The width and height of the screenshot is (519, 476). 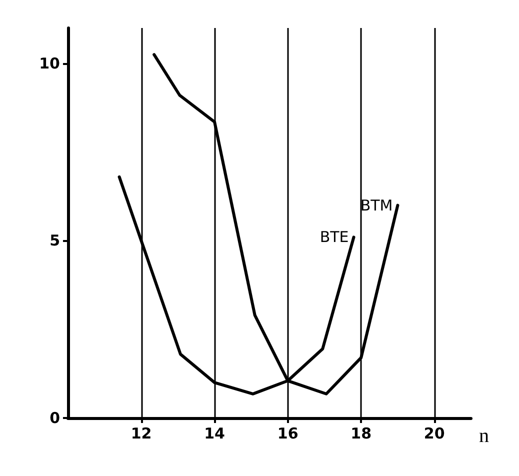 What do you see at coordinates (434, 433) in the screenshot?
I see `x-tick-label: 20` at bounding box center [434, 433].